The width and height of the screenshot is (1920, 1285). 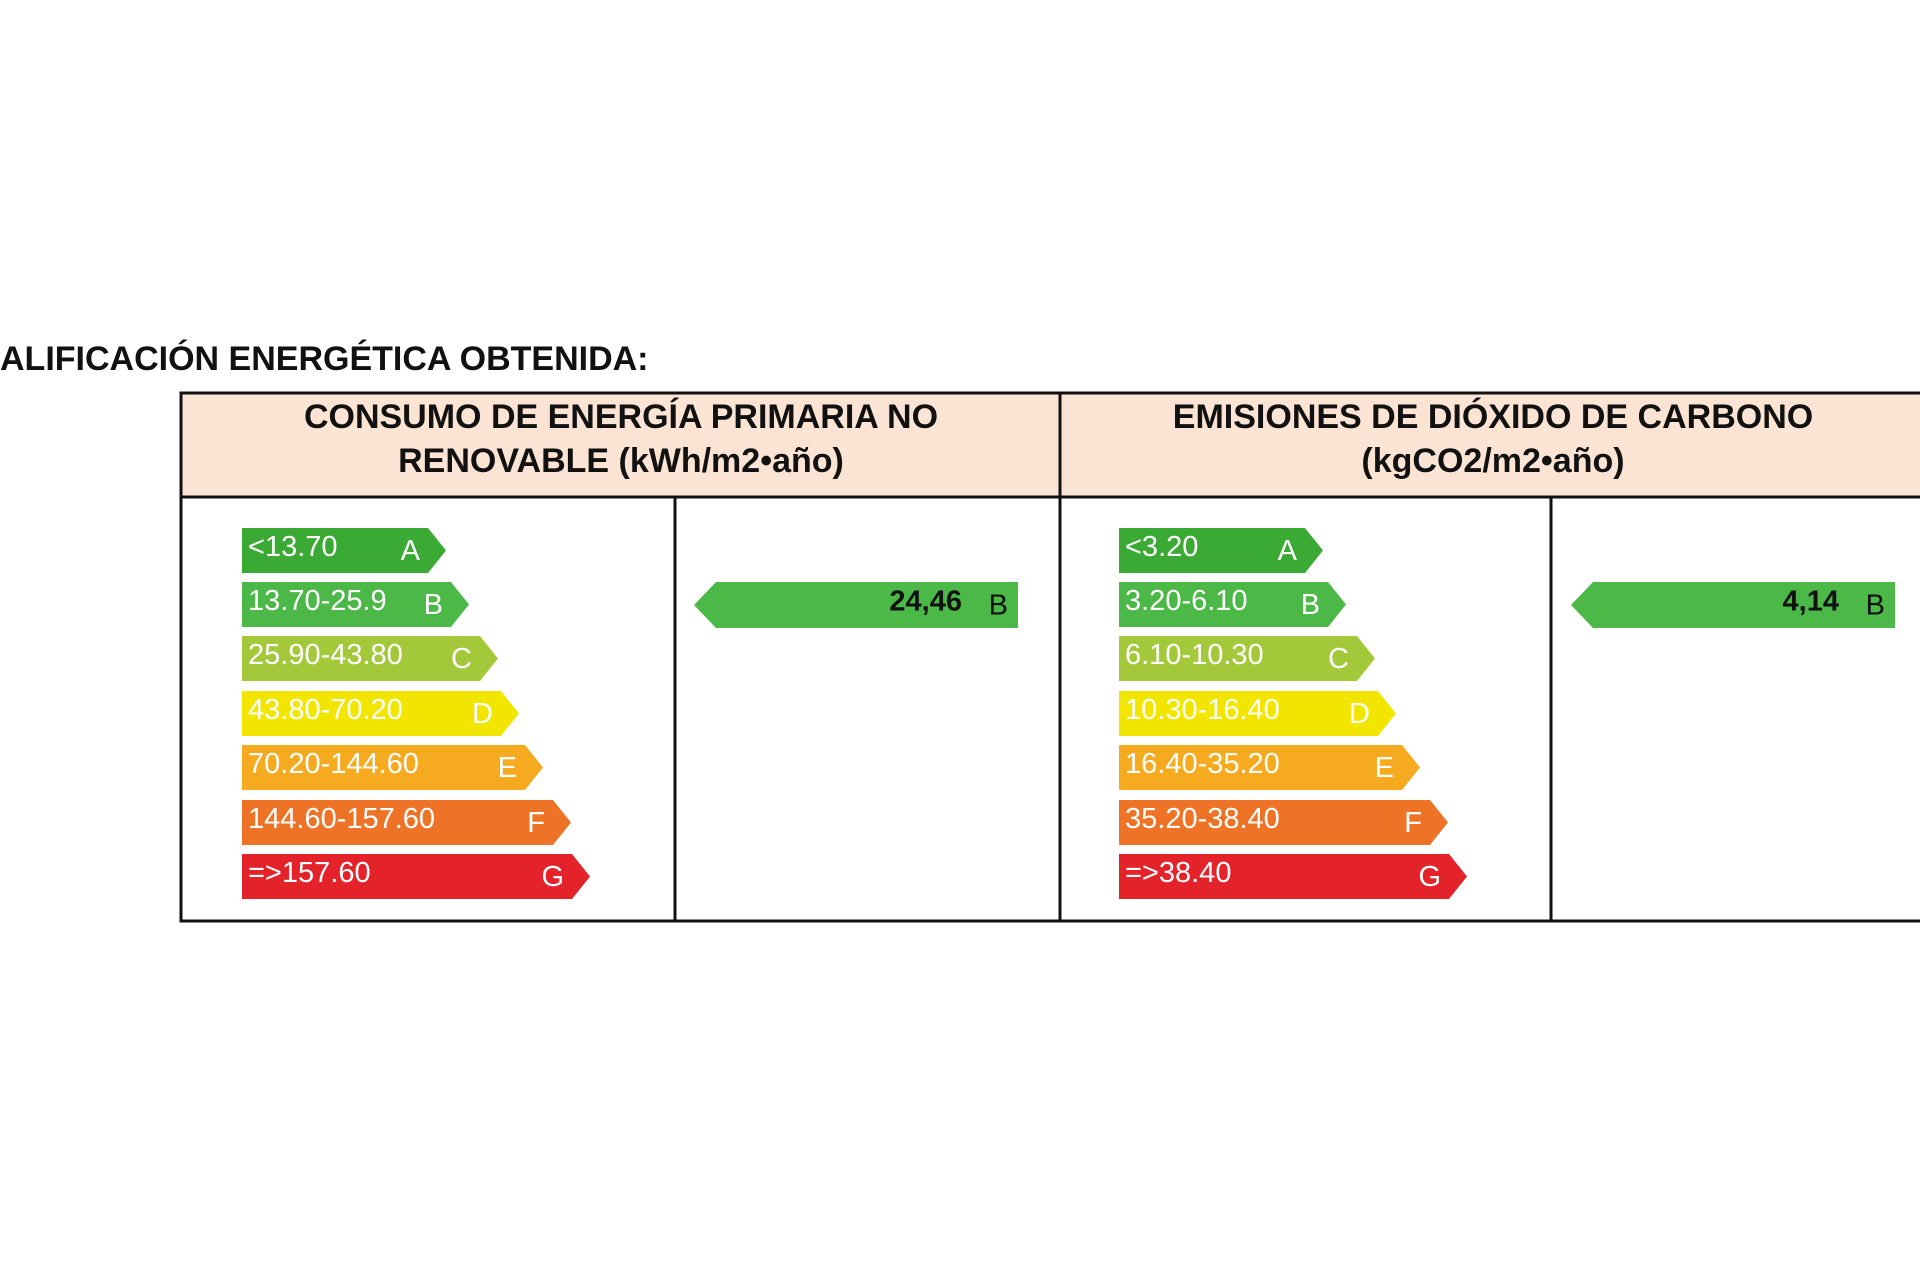 I want to click on panel-header: EMISIONES DE DIÓXIDO DE CARBONO, so click(x=1493, y=417).